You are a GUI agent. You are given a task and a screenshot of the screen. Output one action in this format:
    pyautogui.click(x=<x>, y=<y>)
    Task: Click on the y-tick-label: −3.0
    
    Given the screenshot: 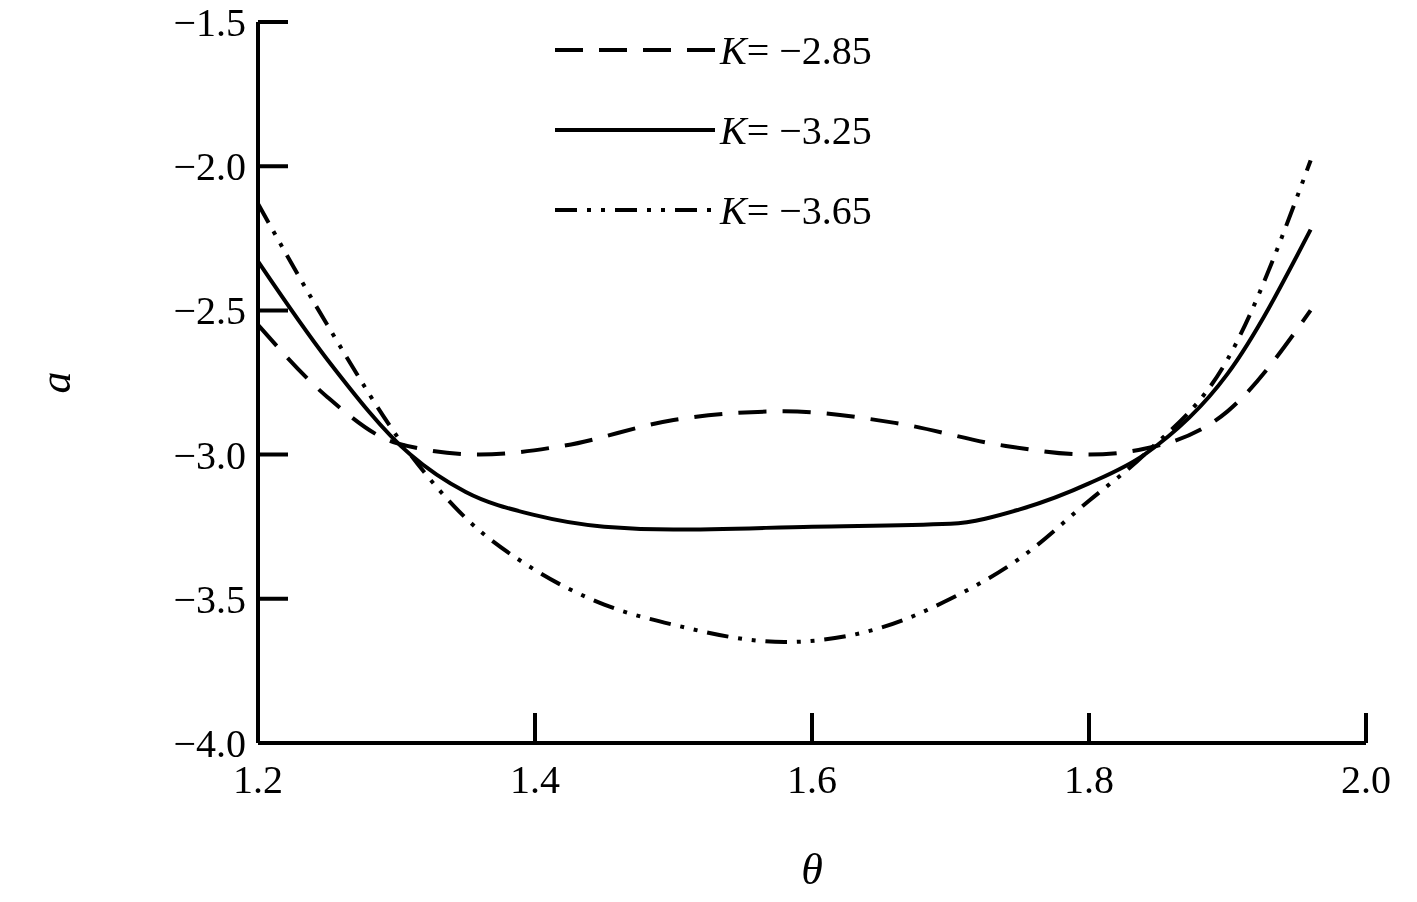 What is the action you would take?
    pyautogui.click(x=209, y=455)
    